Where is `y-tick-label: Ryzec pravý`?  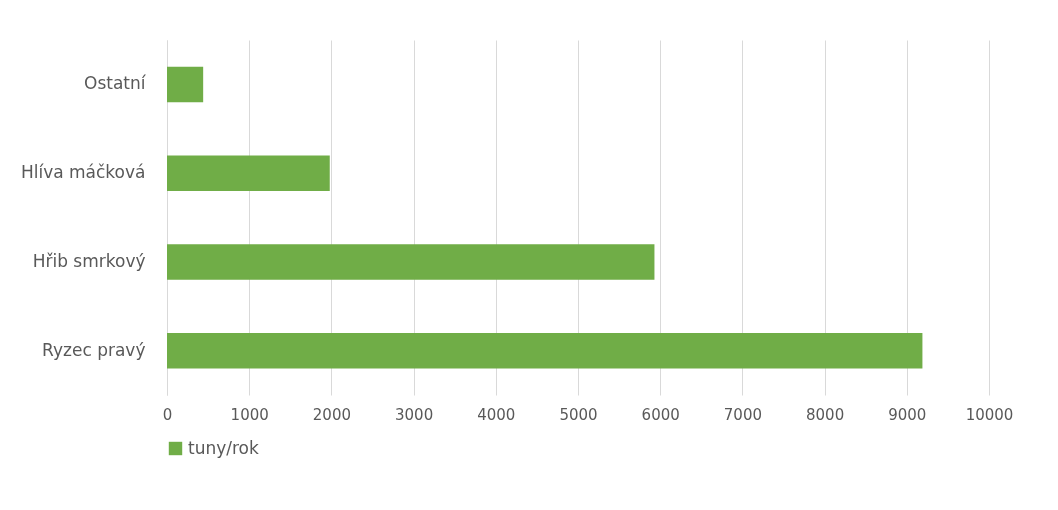
y-tick-label: Ryzec pravý is located at coordinates (94, 349).